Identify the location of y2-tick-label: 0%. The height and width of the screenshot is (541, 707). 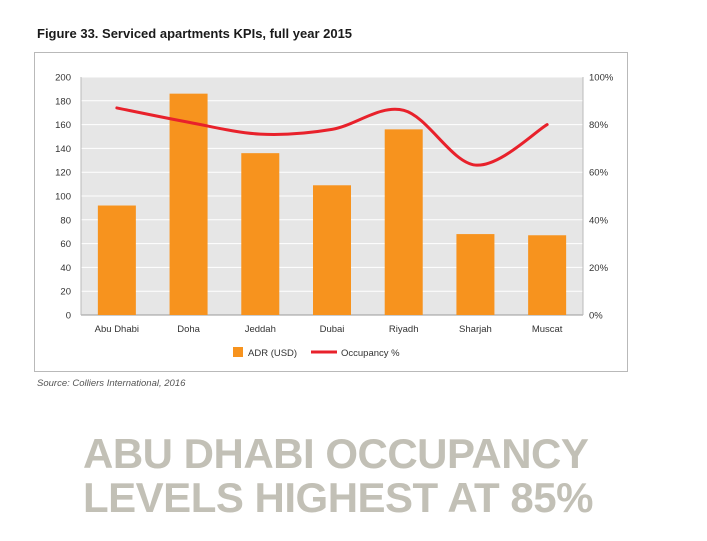
(596, 316).